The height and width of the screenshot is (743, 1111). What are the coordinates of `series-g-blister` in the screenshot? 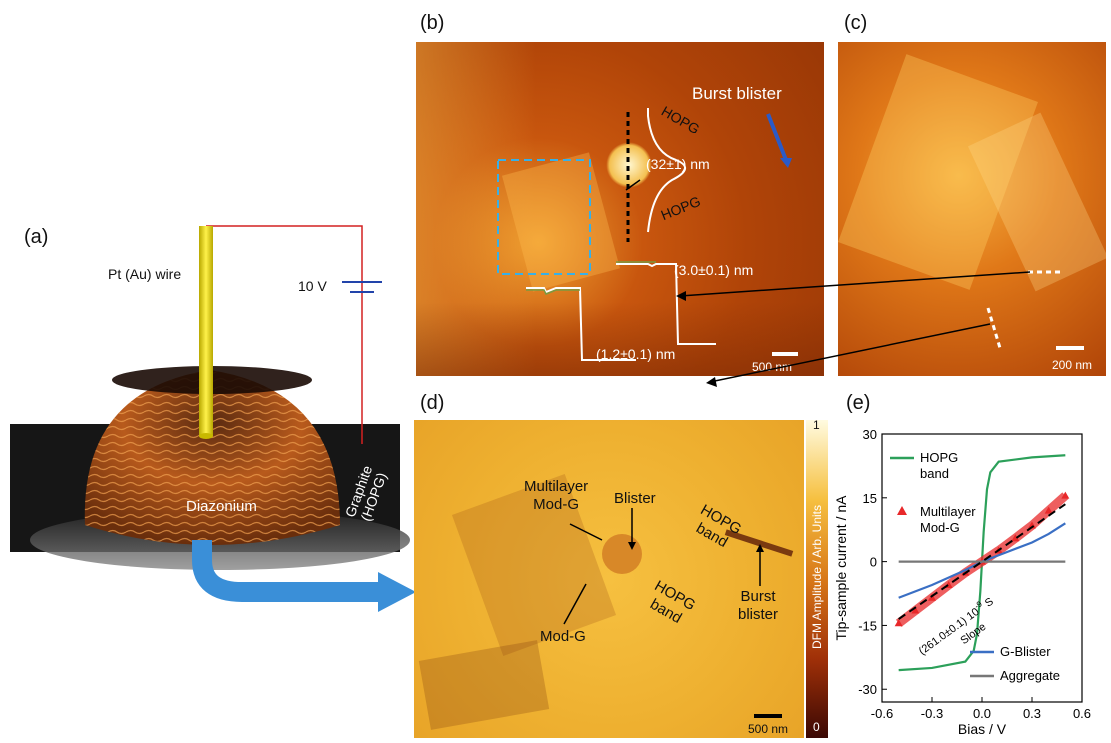 It's located at (982, 560).